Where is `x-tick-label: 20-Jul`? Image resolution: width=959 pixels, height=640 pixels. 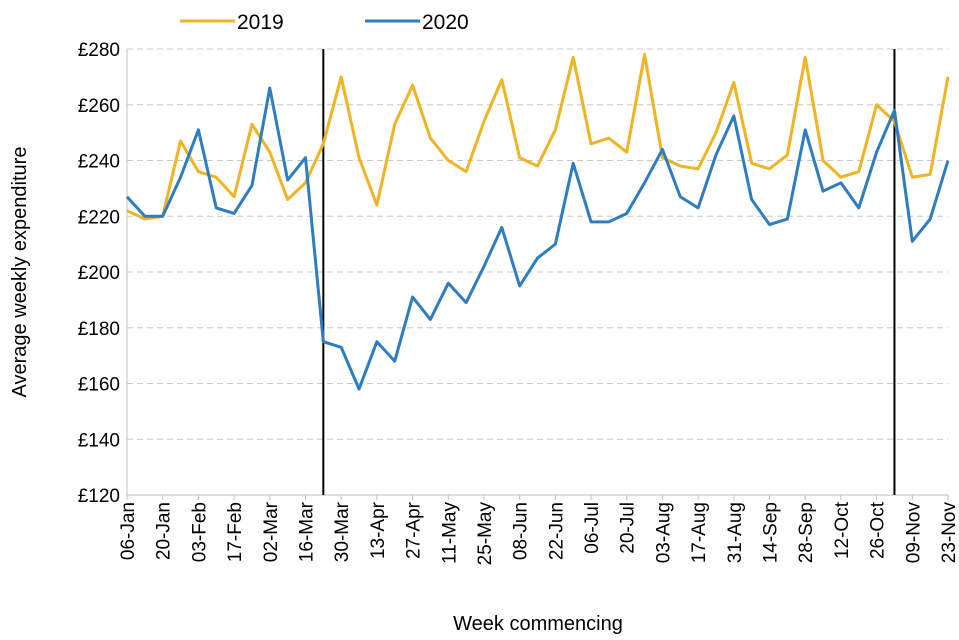 x-tick-label: 20-Jul is located at coordinates (628, 528).